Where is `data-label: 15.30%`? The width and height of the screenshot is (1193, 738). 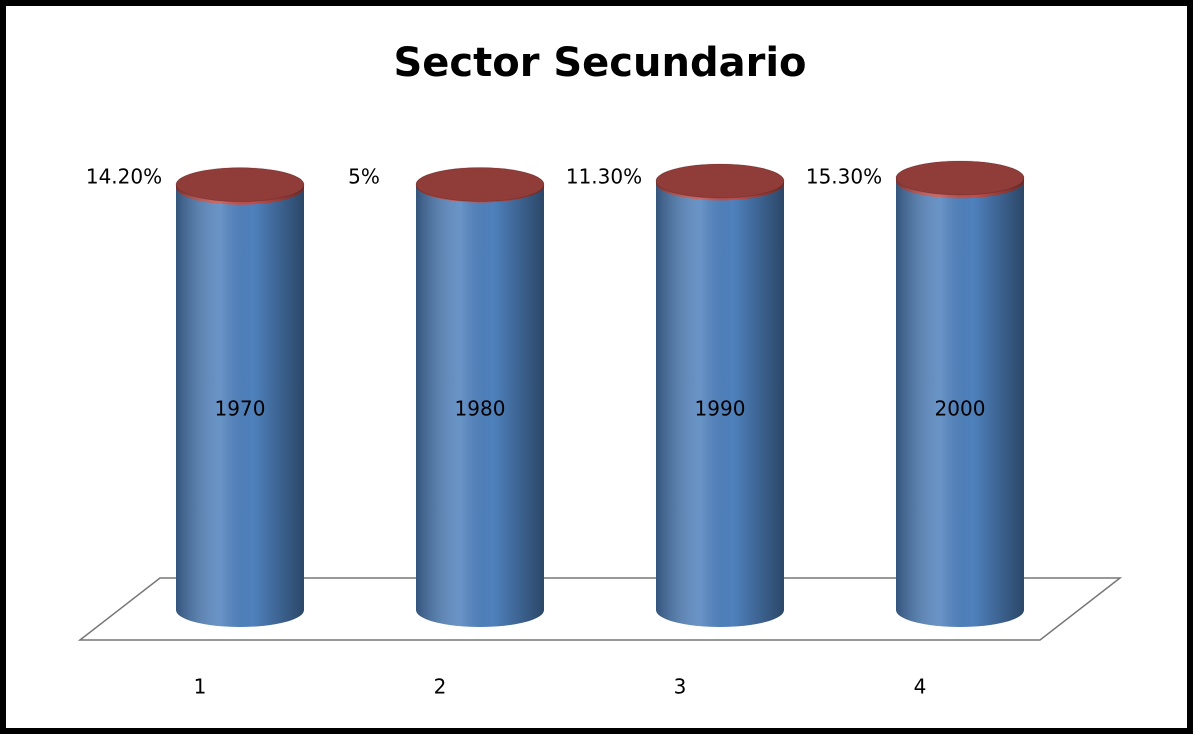 data-label: 15.30% is located at coordinates (844, 177).